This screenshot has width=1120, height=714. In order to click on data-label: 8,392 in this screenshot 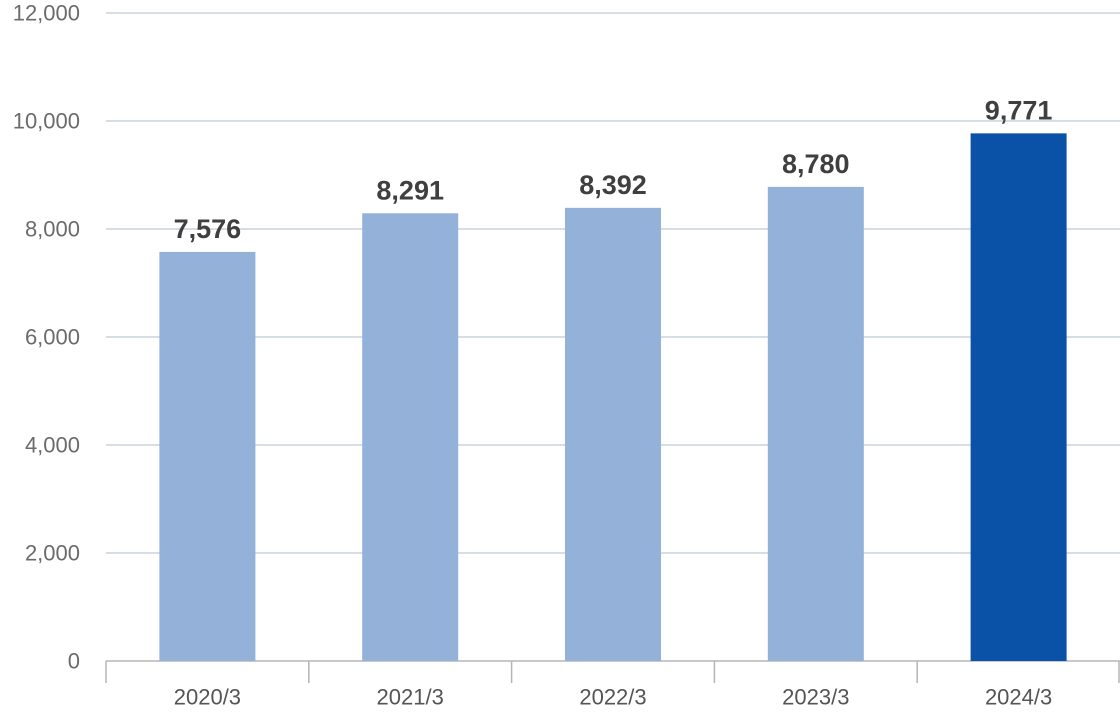, I will do `click(613, 185)`.